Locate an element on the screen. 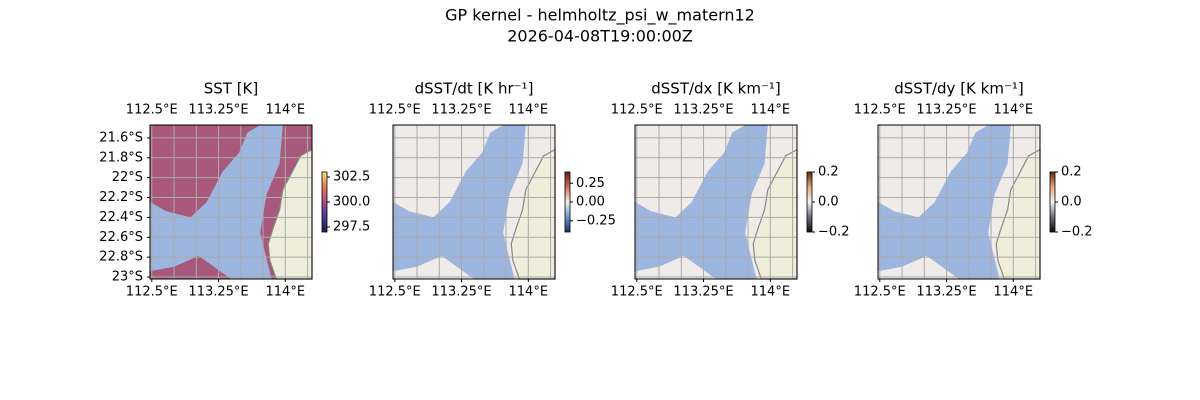  colorbar-tick-label: 300.0 is located at coordinates (351, 202).